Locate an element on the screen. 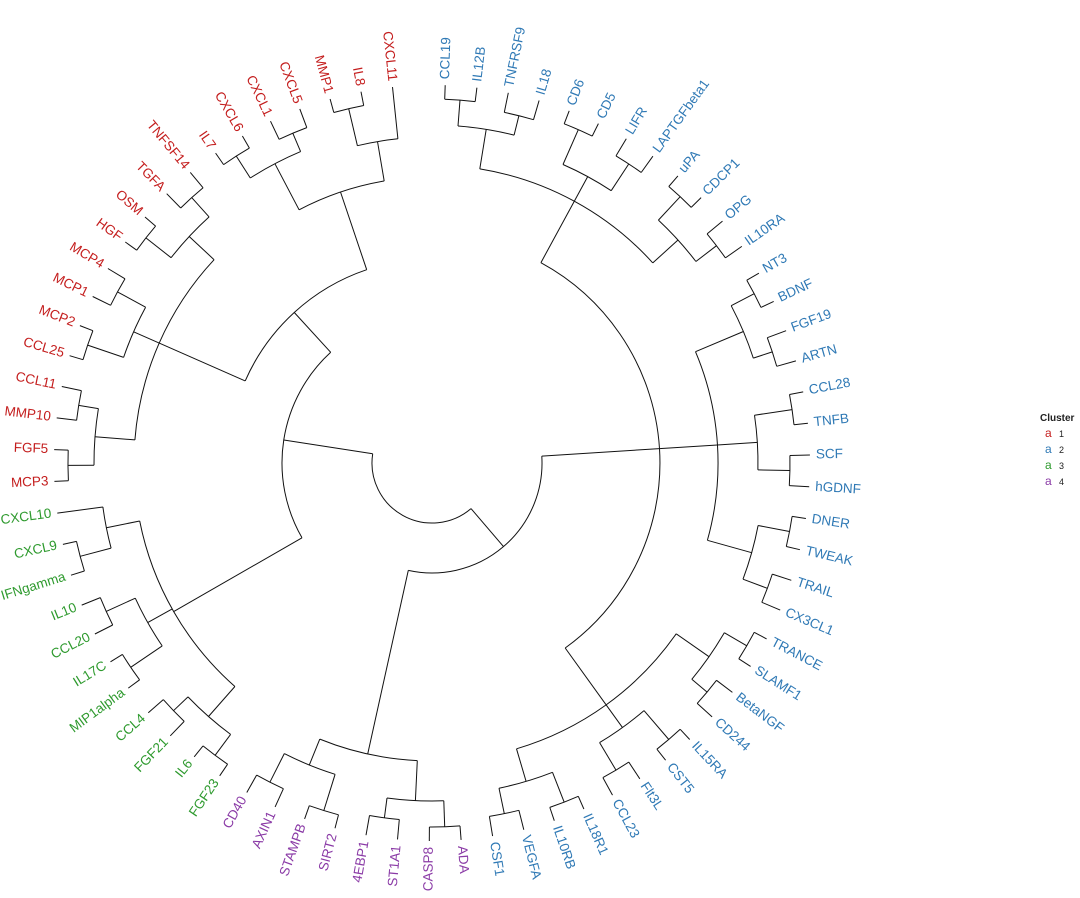 This screenshot has width=1080, height=898. leaf-label: LAPTGFbeta1 is located at coordinates (681, 115).